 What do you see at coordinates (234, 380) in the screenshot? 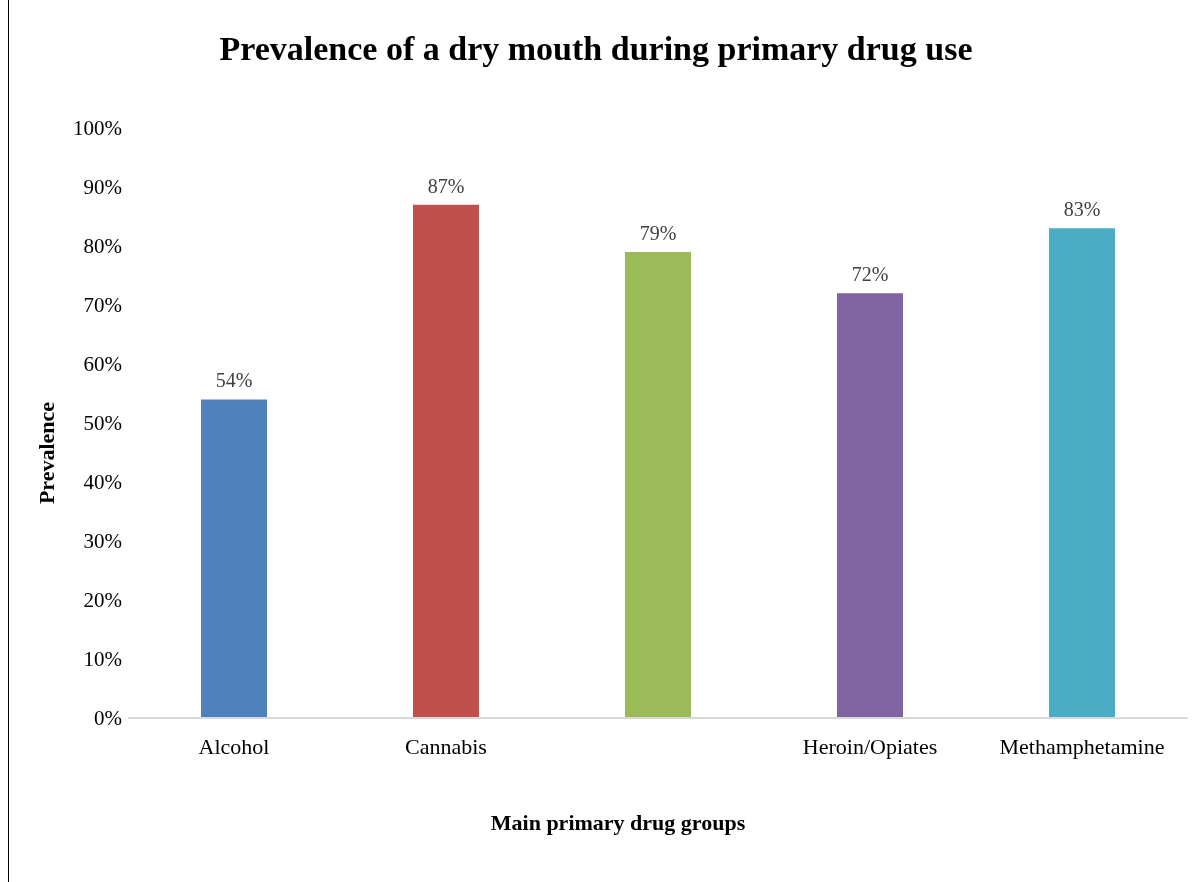
I see `data-label: 54%` at bounding box center [234, 380].